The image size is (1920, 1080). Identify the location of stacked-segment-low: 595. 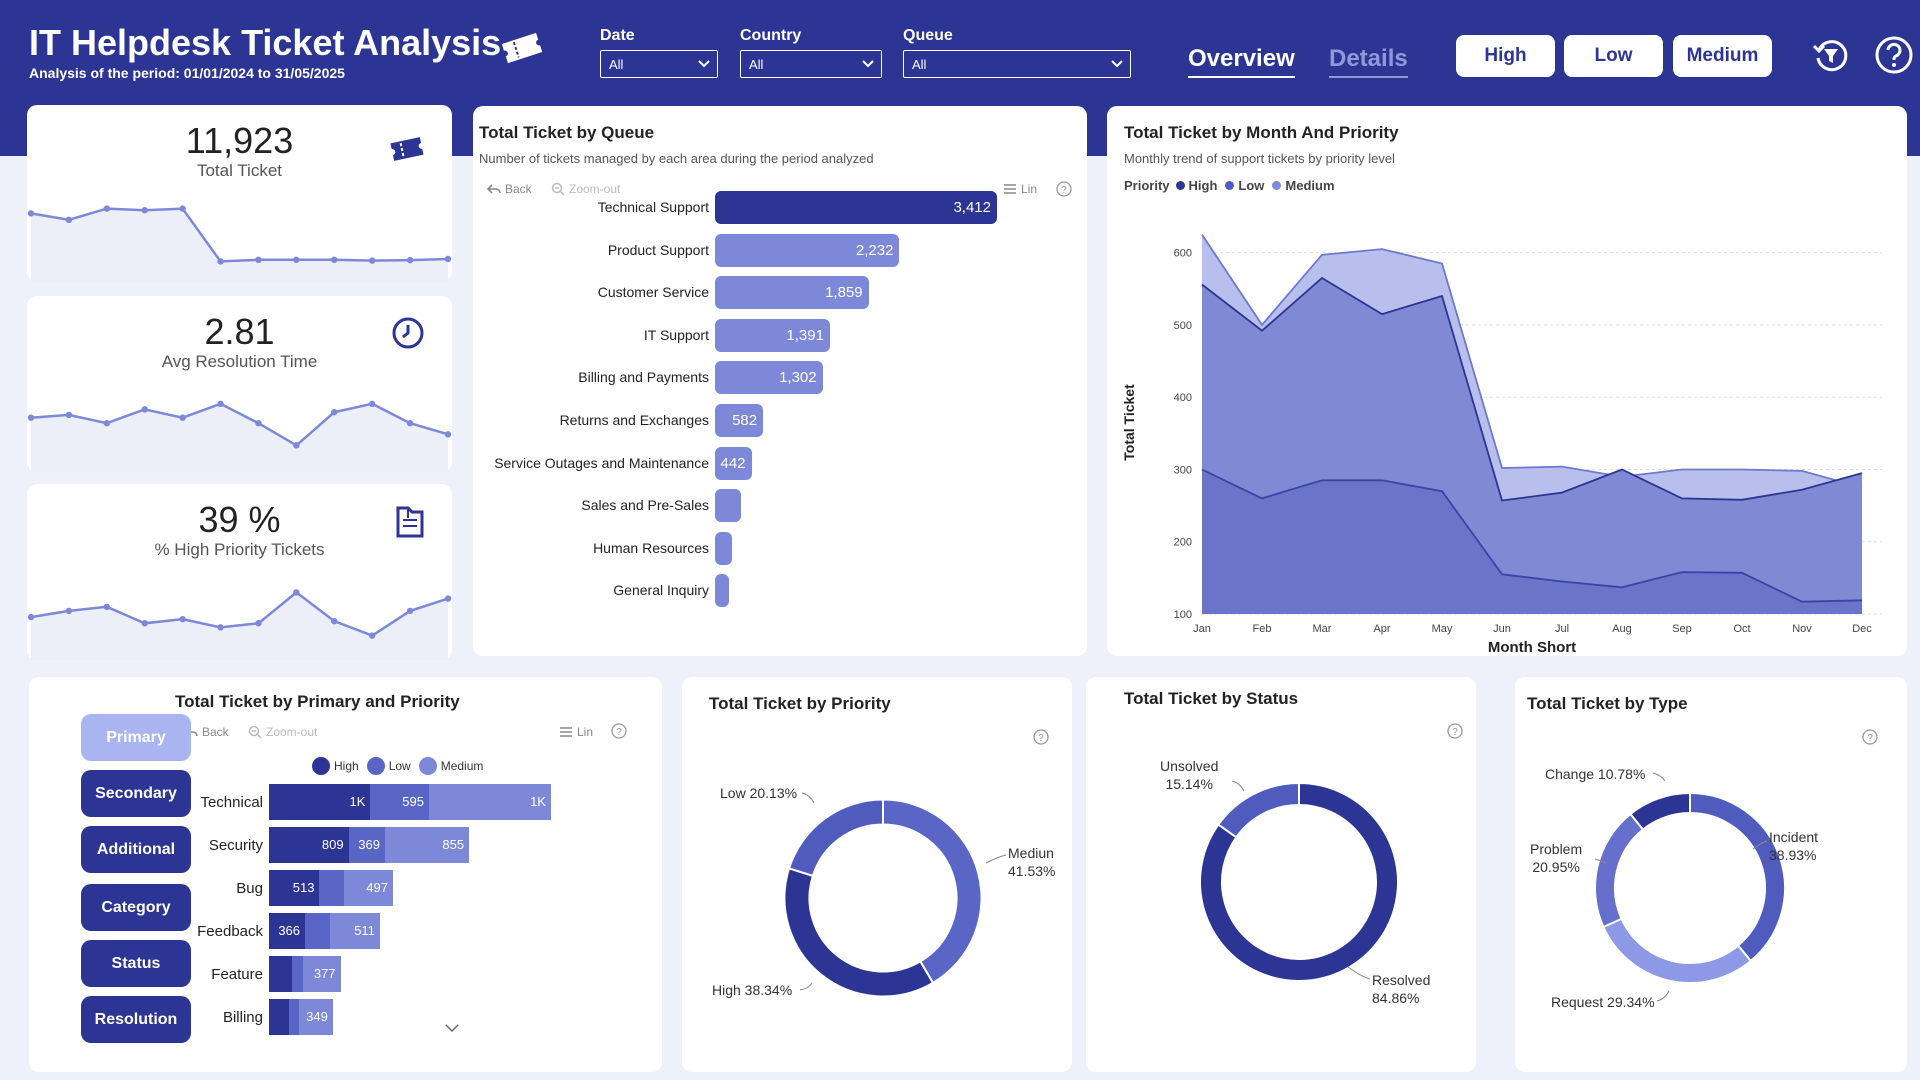
(399, 802).